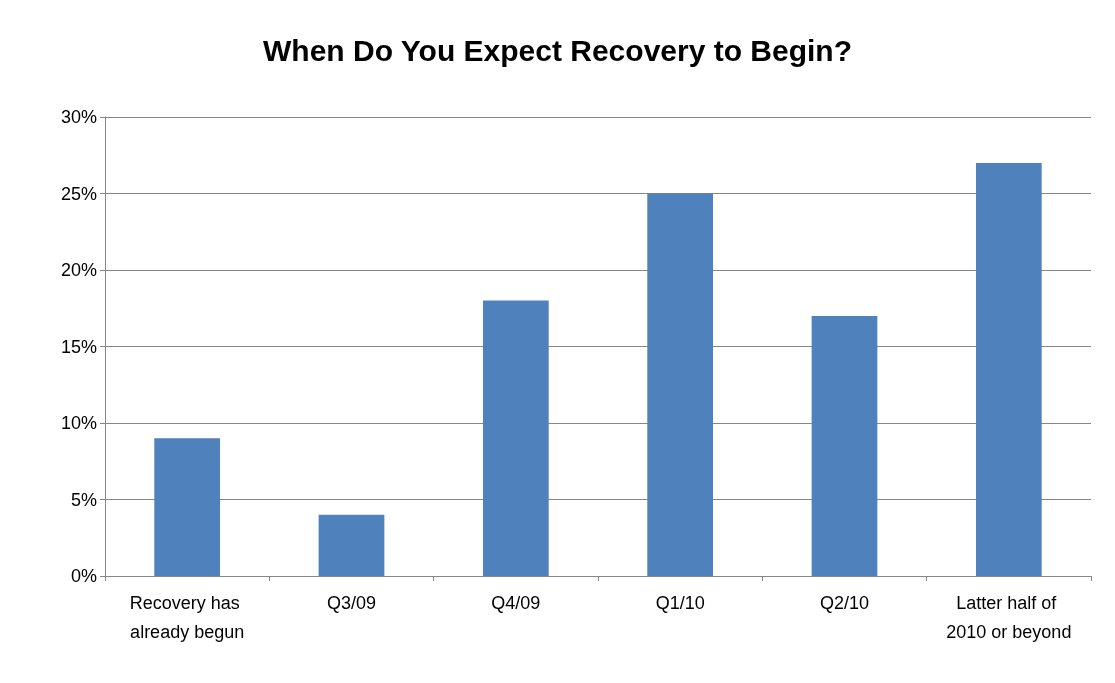 This screenshot has width=1115, height=683. I want to click on x-tick-label: Q1/10, so click(680, 602).